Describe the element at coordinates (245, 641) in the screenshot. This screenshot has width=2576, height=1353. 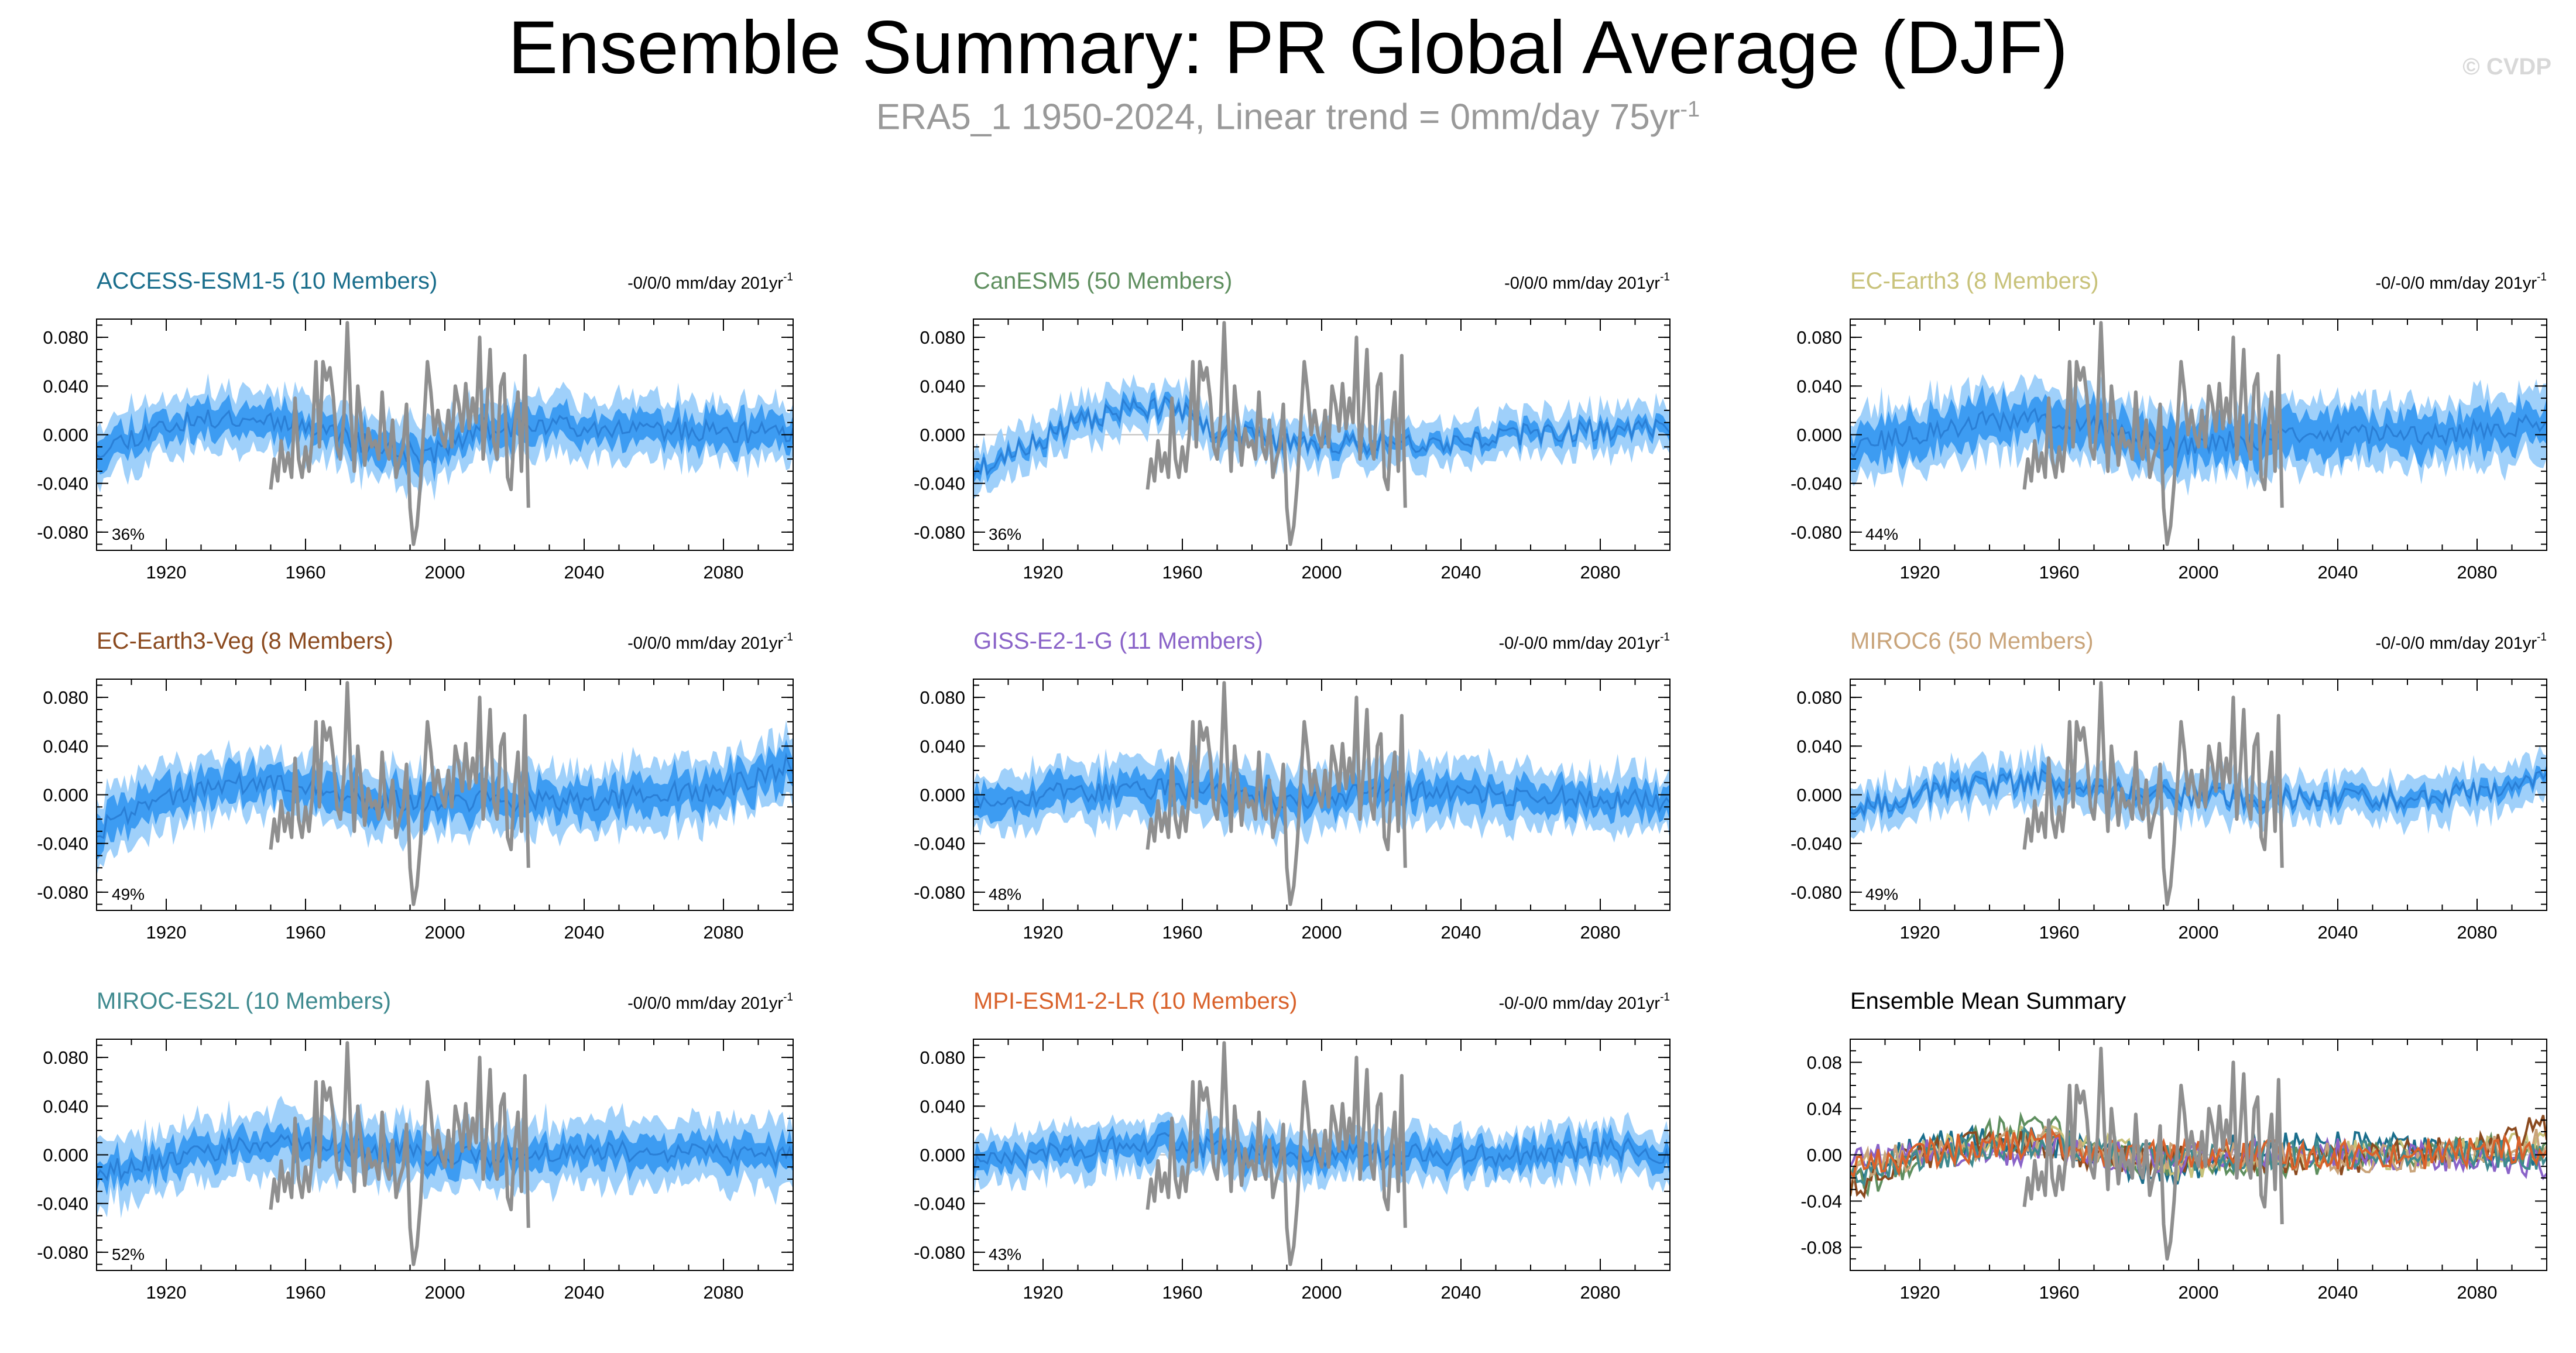
I see `panel-title: EC-Earth3-Veg (8 Members)` at that location.